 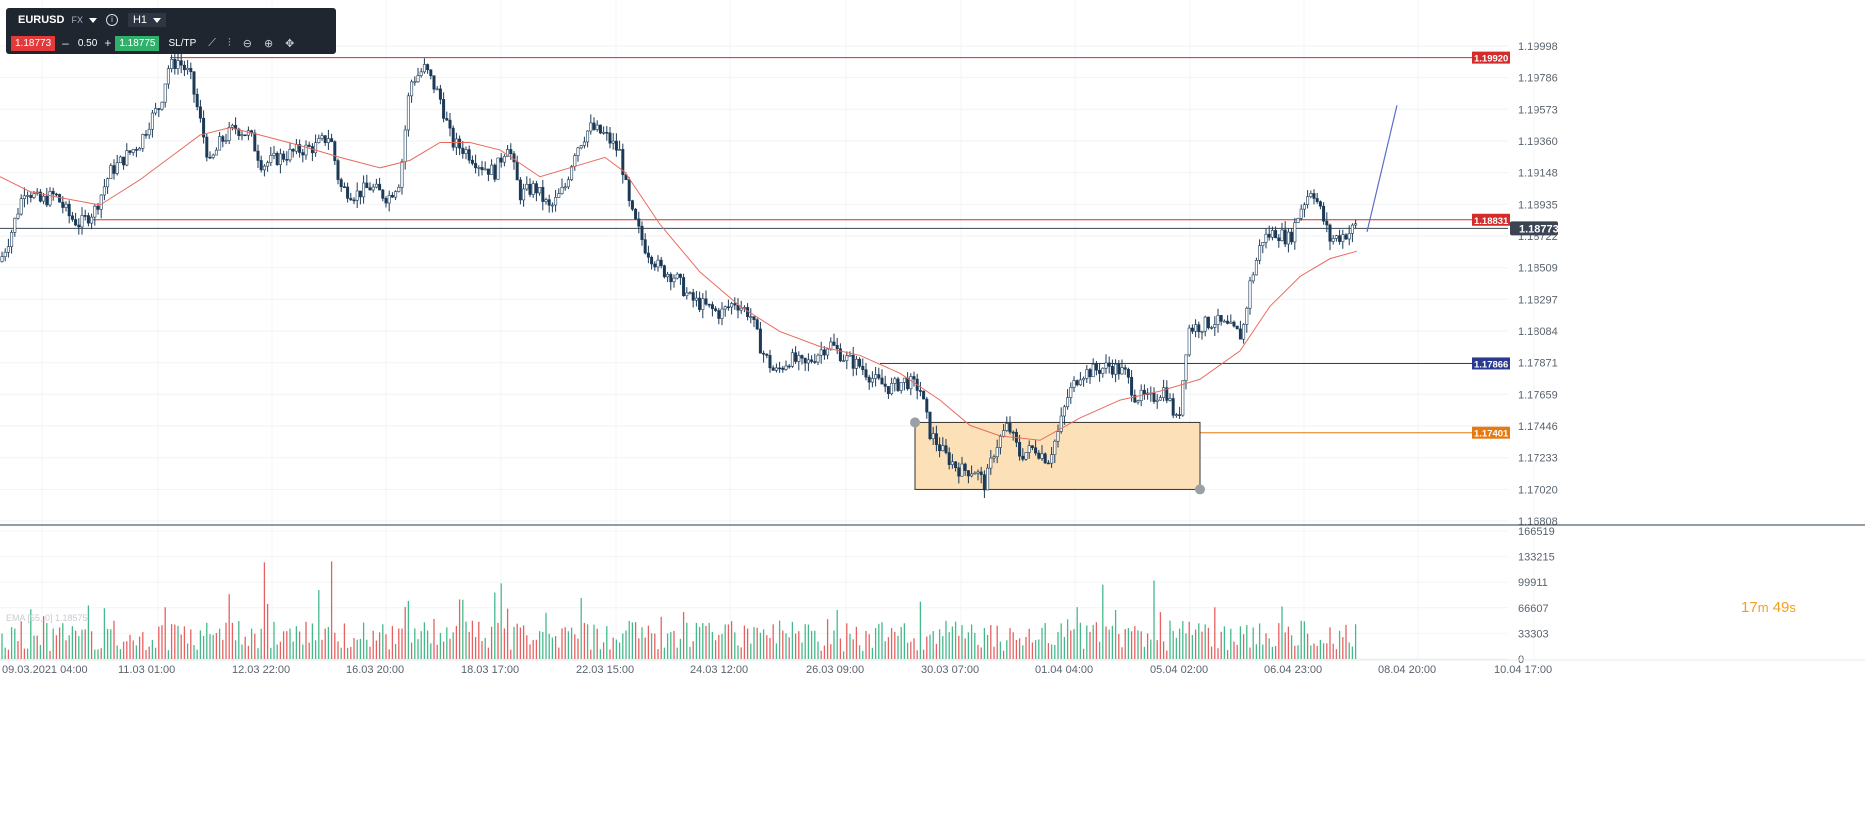 I want to click on sell-button: 1.18773, so click(x=33, y=43).